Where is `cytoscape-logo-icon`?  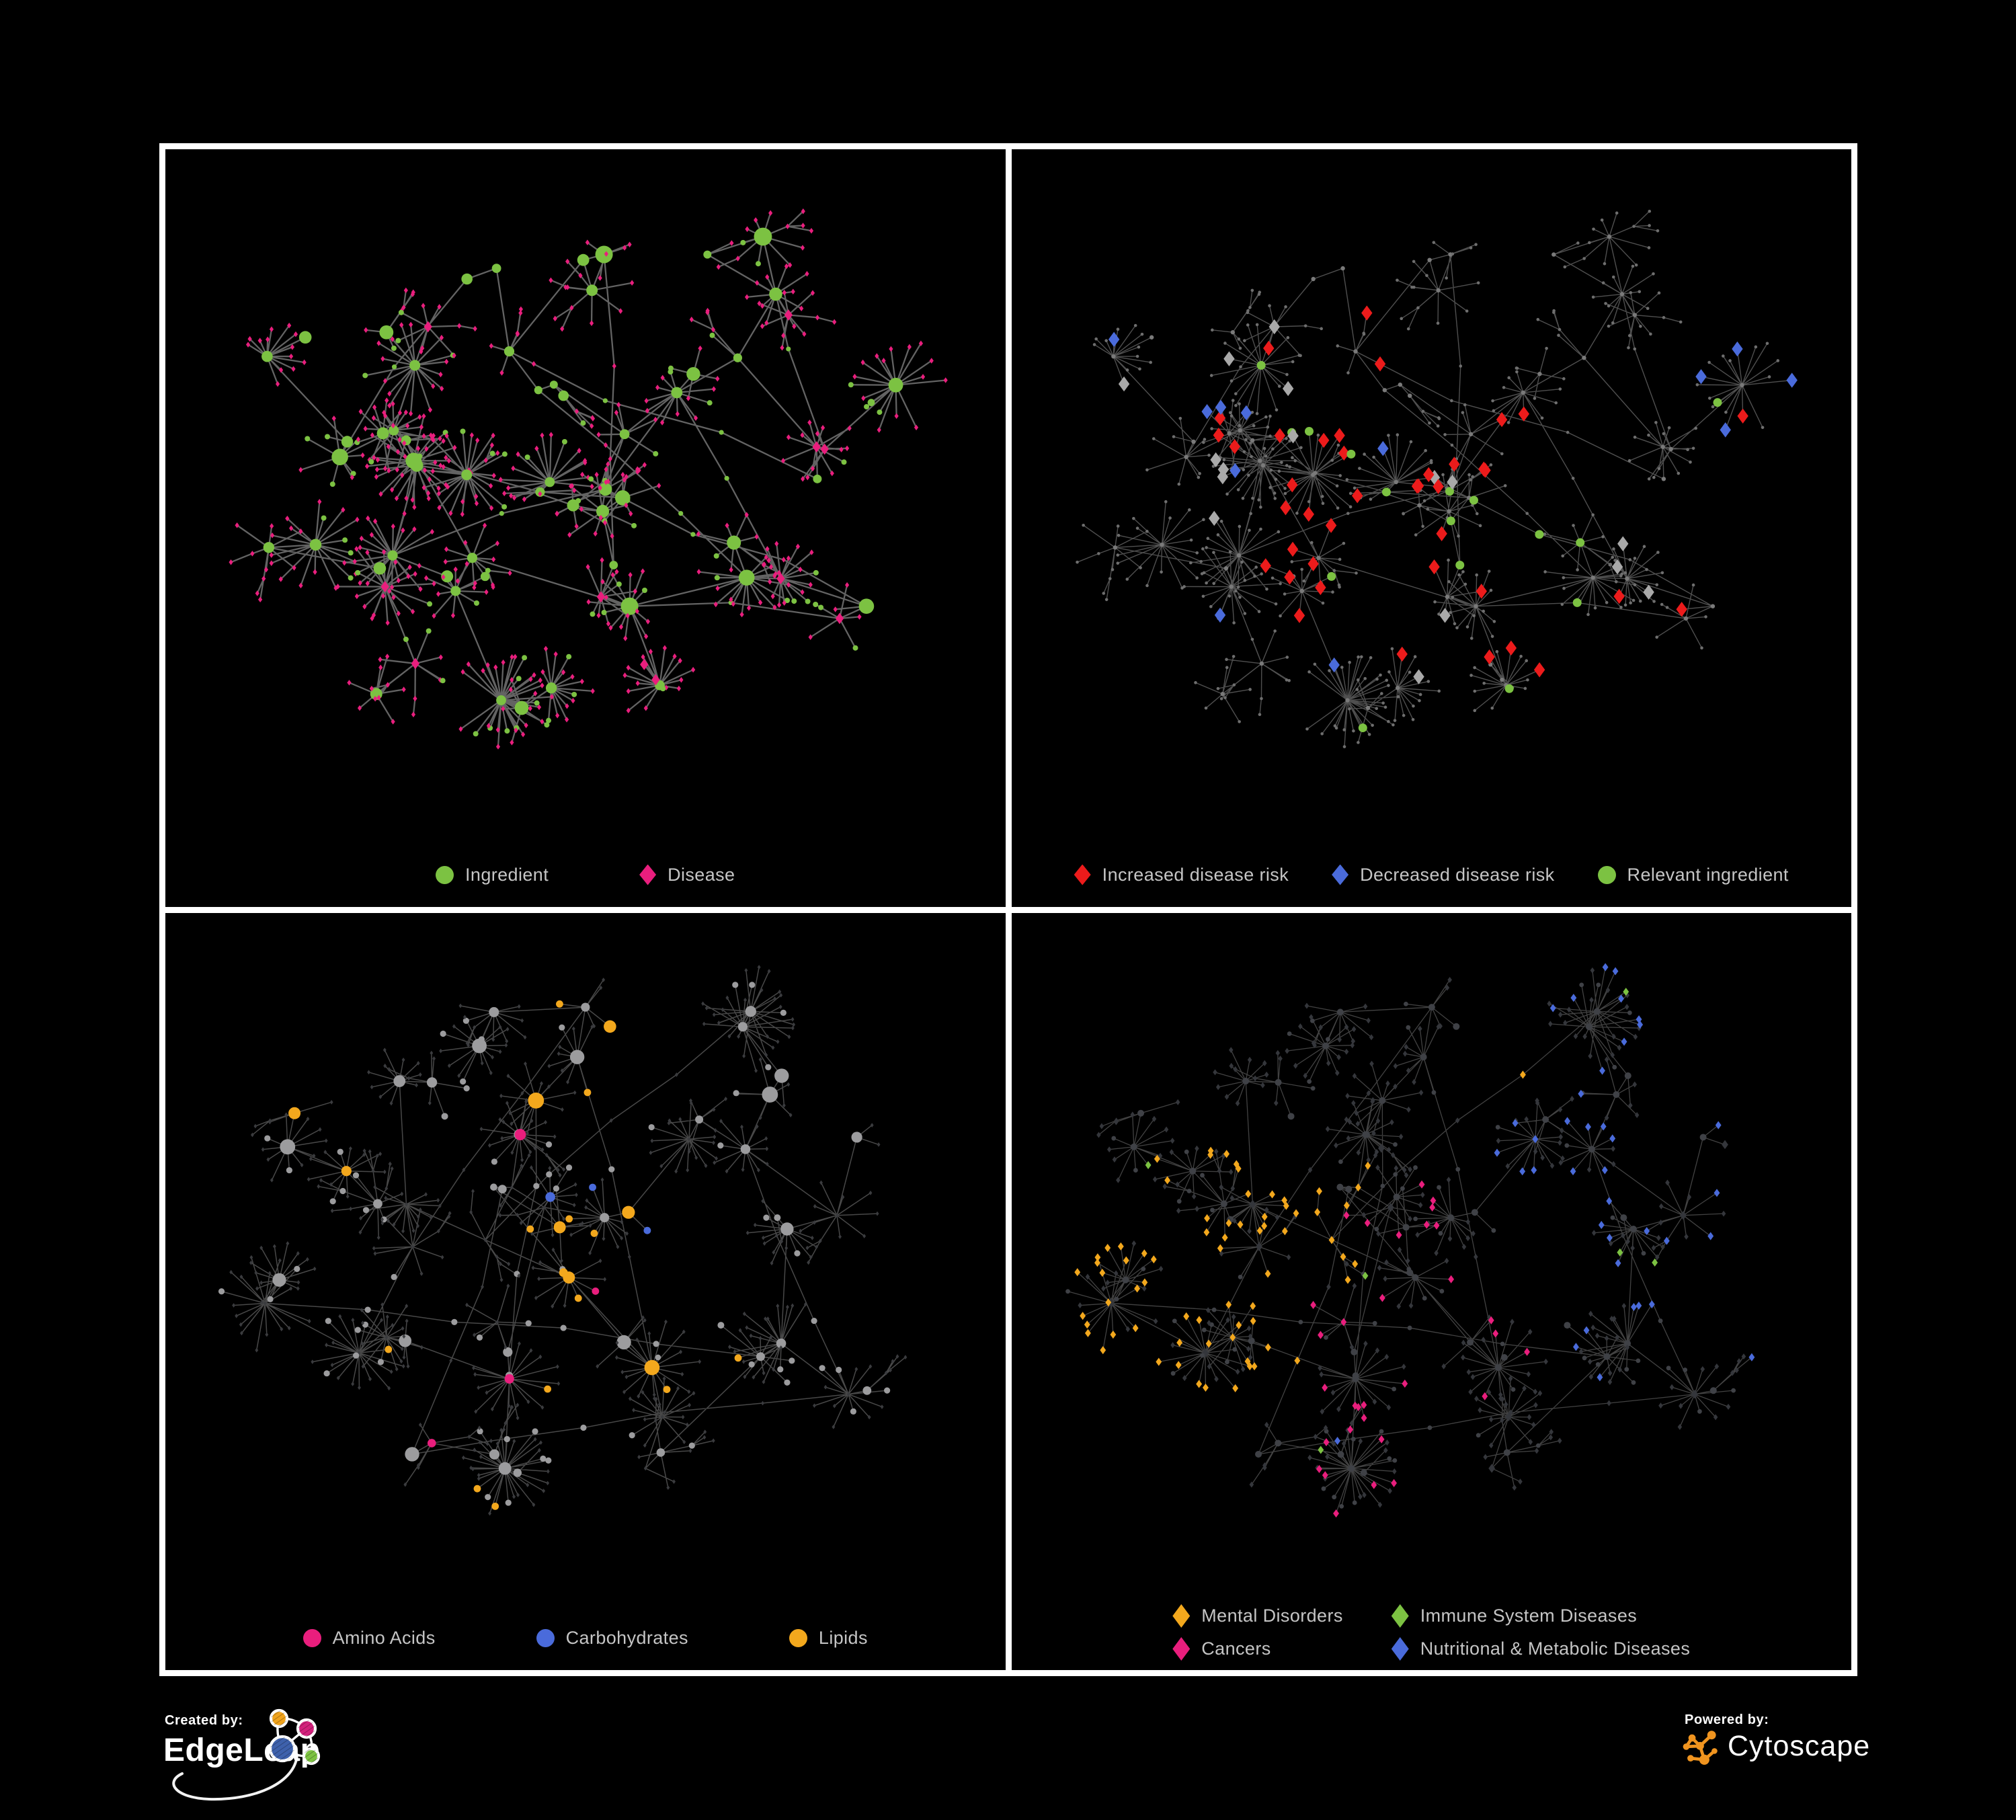 cytoscape-logo-icon is located at coordinates (1700, 1748).